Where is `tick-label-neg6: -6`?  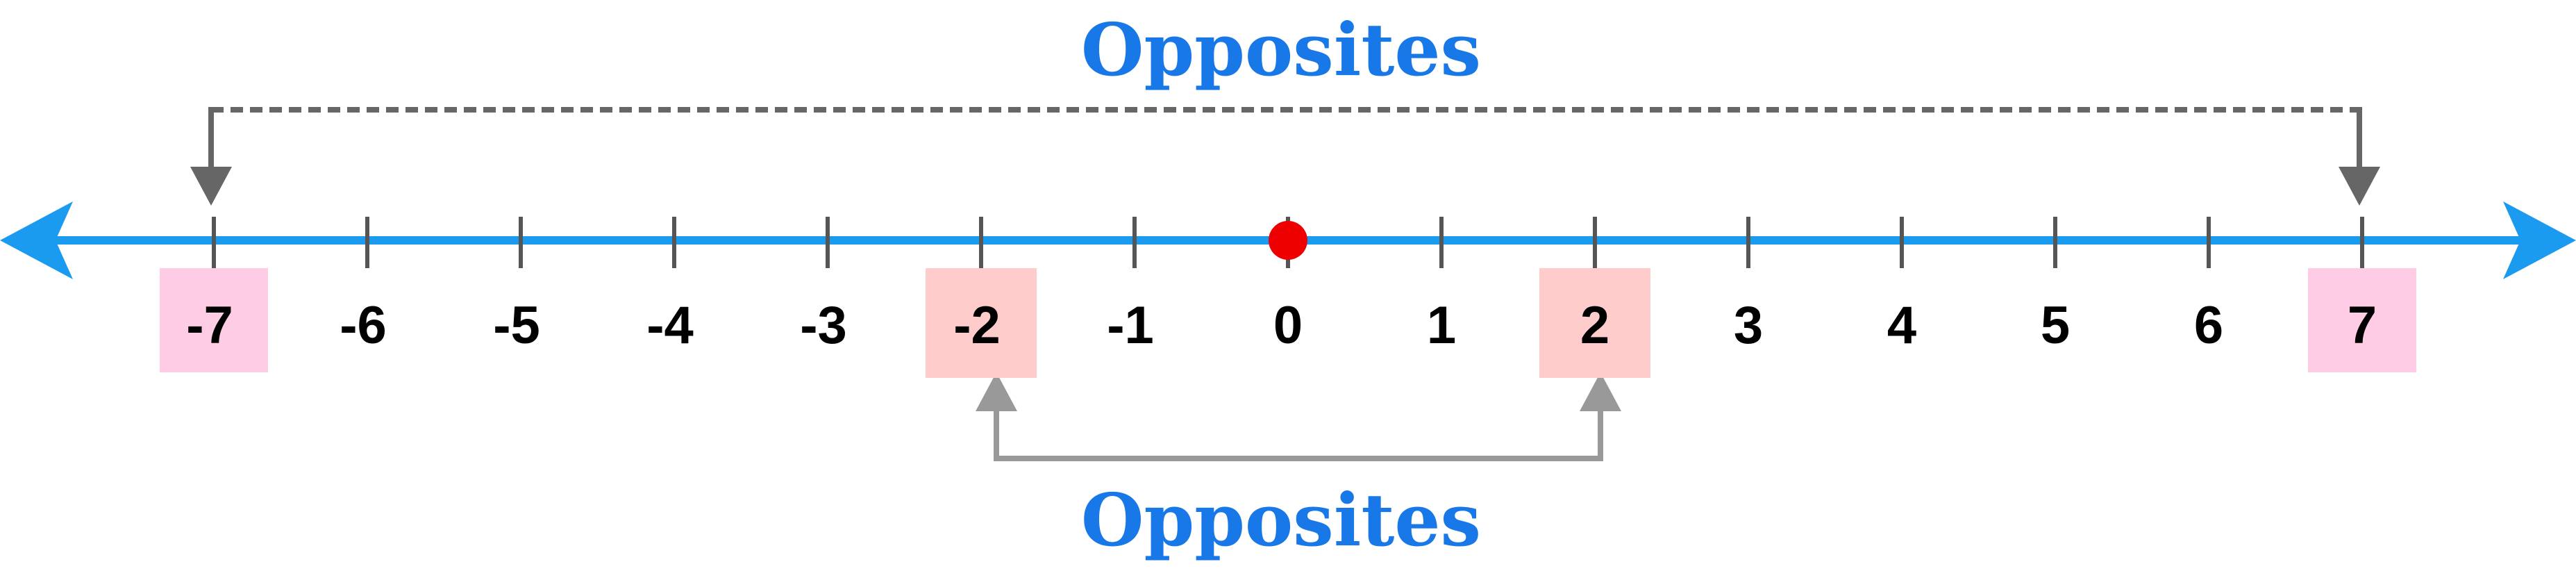 tick-label-neg6: -6 is located at coordinates (363, 325).